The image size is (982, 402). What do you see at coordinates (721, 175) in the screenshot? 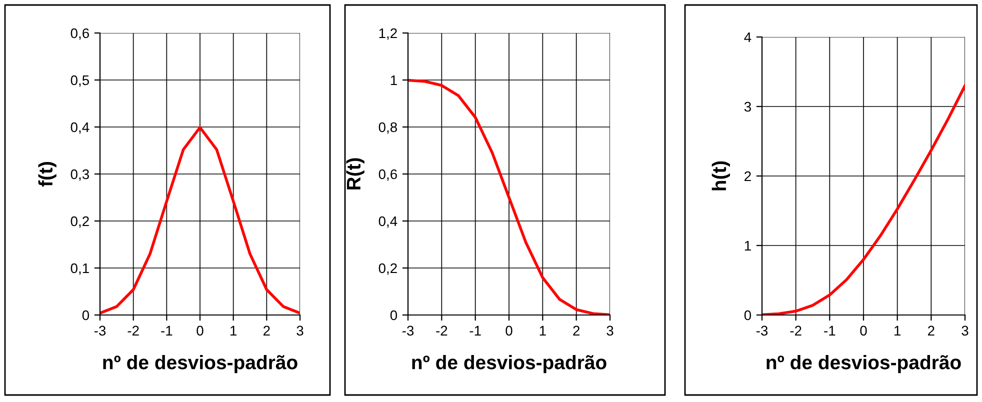
I see `y-axis-title: h(t)` at bounding box center [721, 175].